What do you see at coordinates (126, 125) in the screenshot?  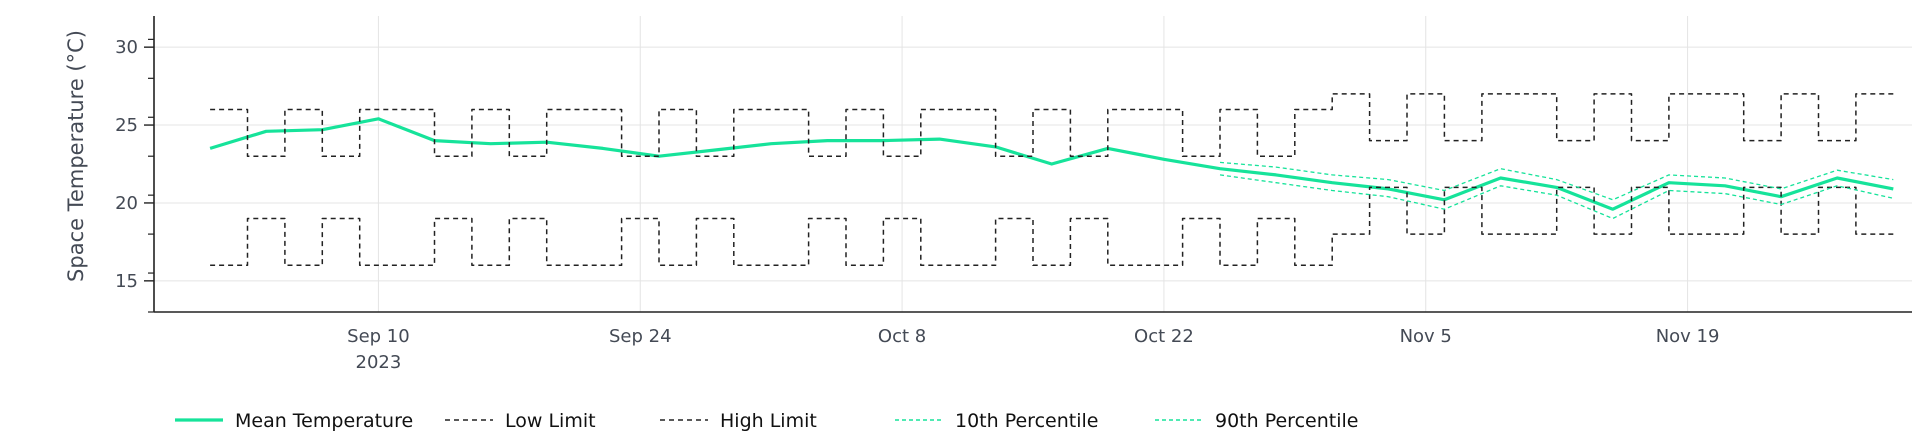 I see `y-tick-label: 25` at bounding box center [126, 125].